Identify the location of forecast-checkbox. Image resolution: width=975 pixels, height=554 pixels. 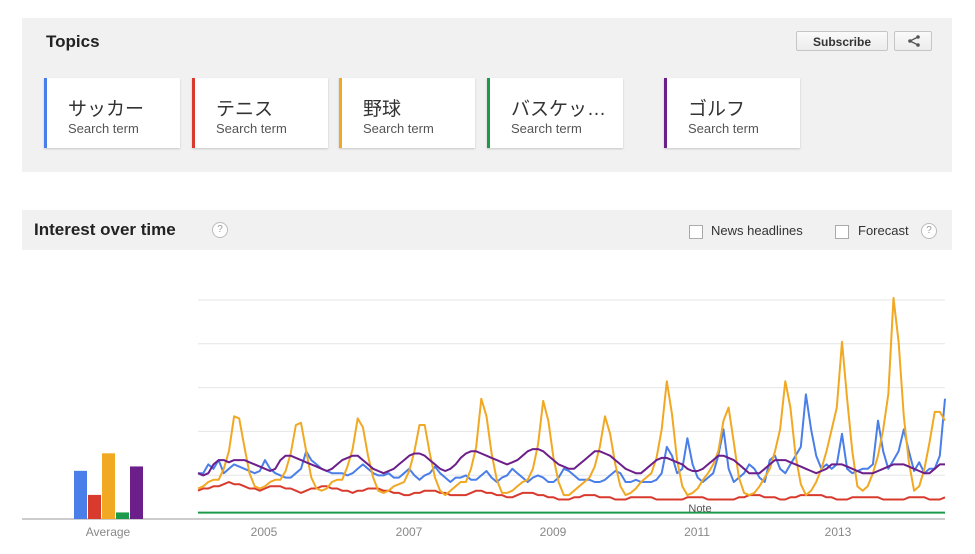
(842, 232).